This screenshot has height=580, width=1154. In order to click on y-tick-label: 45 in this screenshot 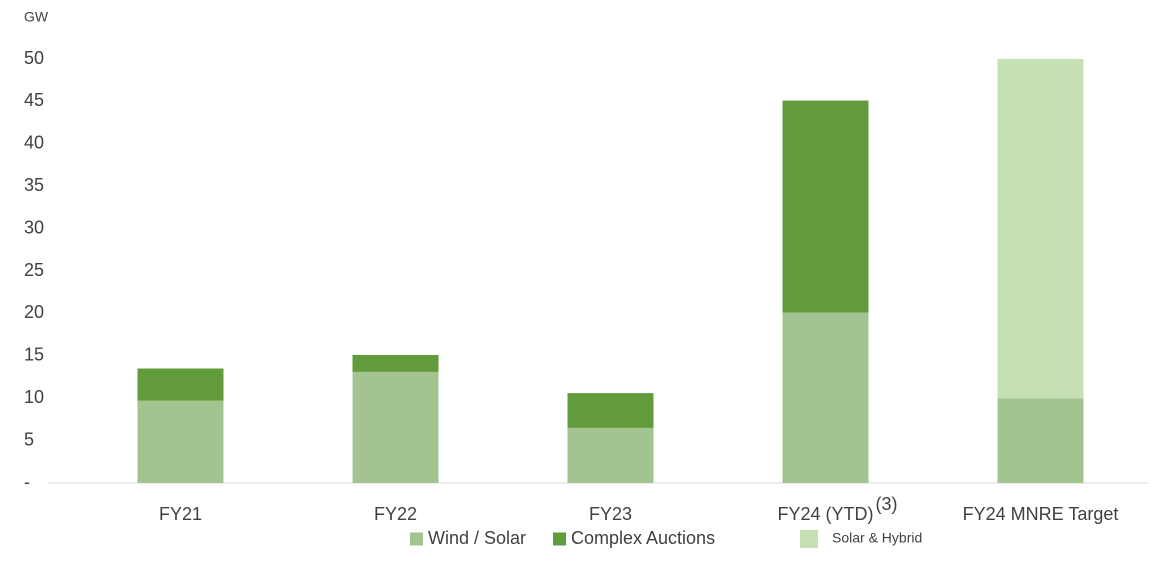, I will do `click(34, 100)`.